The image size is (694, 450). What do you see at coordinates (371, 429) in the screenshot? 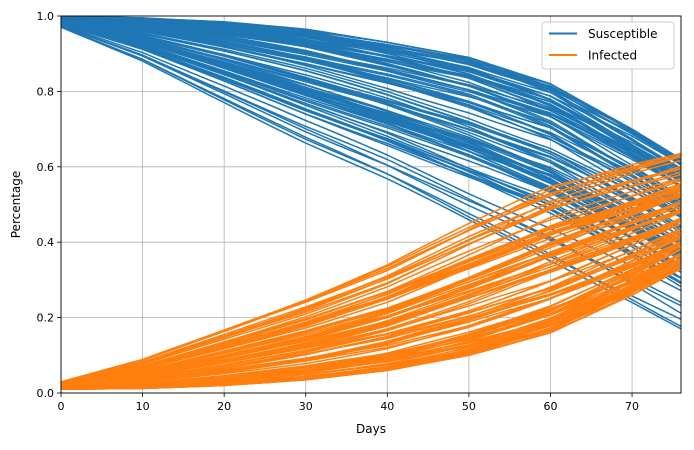
I see `x-axis-label: Days` at bounding box center [371, 429].